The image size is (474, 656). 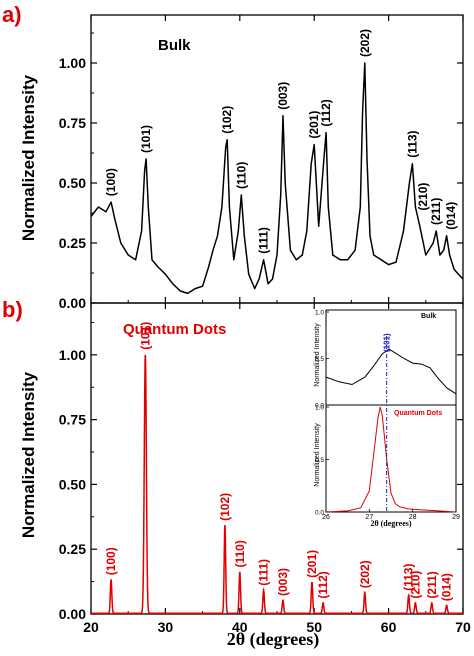 What do you see at coordinates (91, 627) in the screenshot?
I see `x-tick-label: 20` at bounding box center [91, 627].